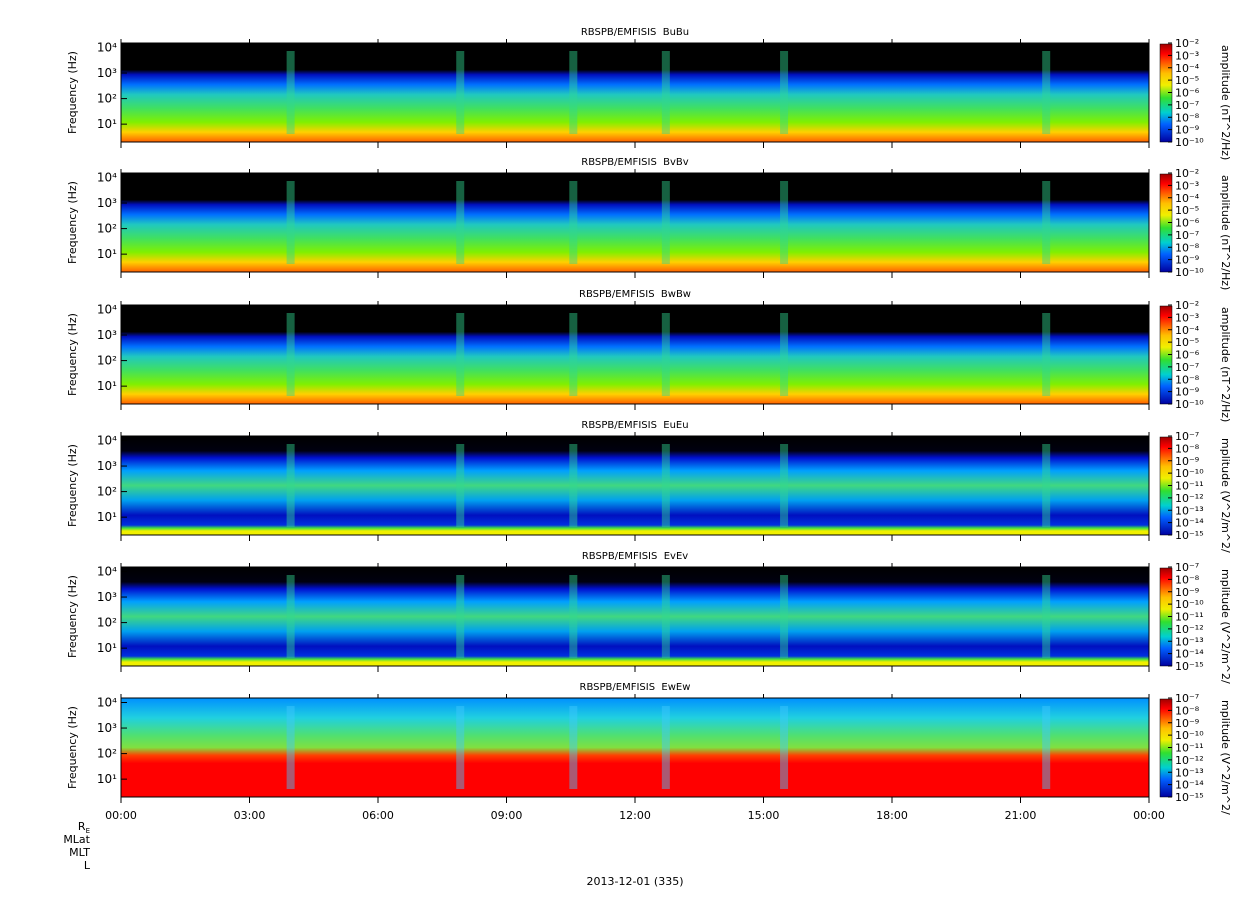  Describe the element at coordinates (250, 815) in the screenshot. I see `x-tick-label: 03:00` at that location.